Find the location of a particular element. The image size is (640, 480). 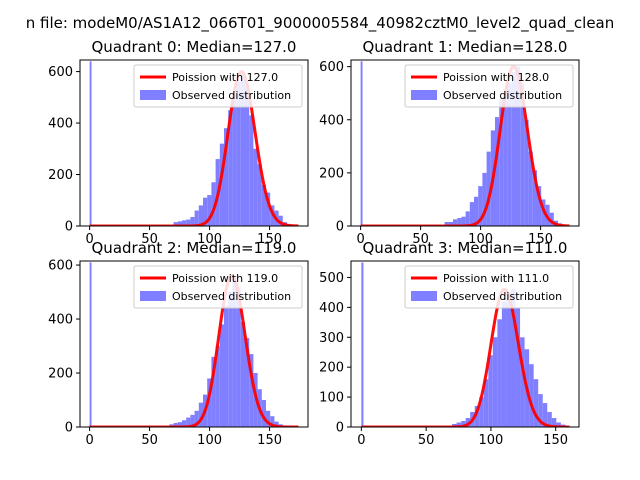

y-tick-label: 200 is located at coordinates (60, 175).